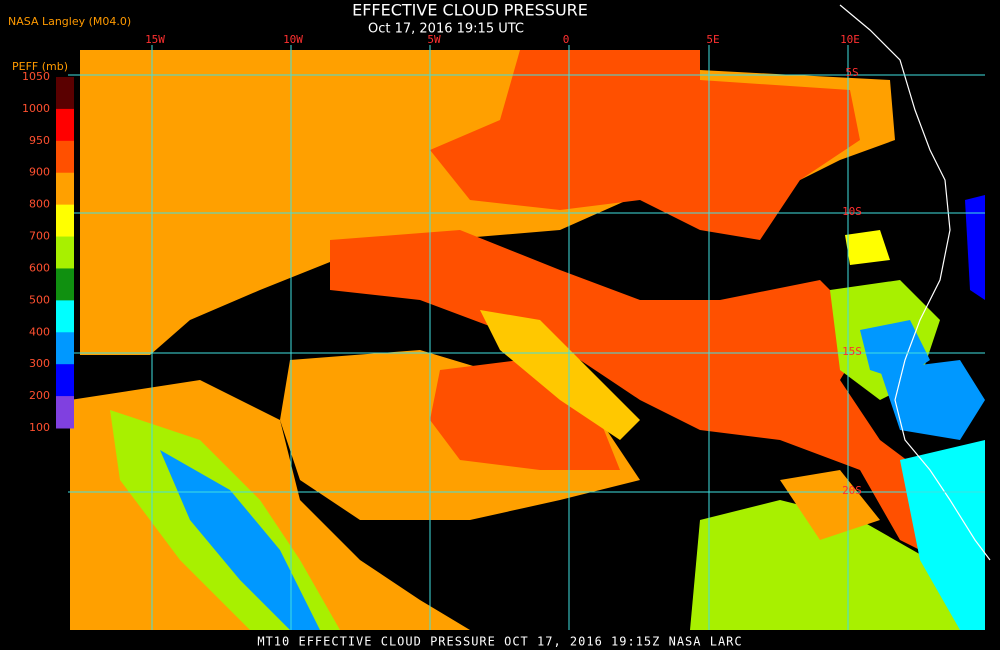 The width and height of the screenshot is (1000, 650). What do you see at coordinates (39, 204) in the screenshot?
I see `colorbar-tick-label: 800` at bounding box center [39, 204].